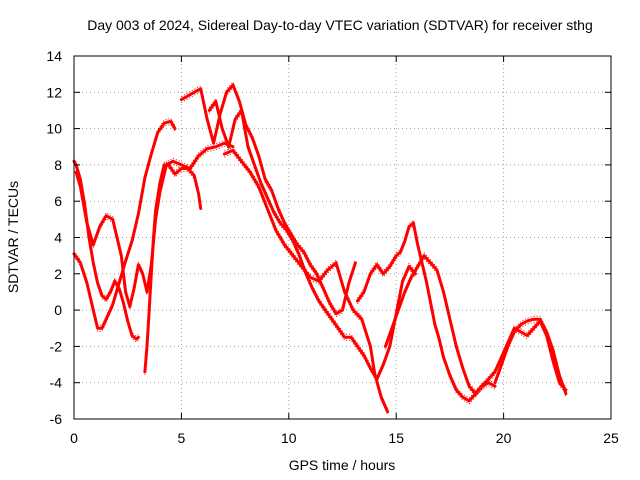 The height and width of the screenshot is (480, 640). What do you see at coordinates (173, 271) in the screenshot?
I see `series-trace-d-markers-lower` at bounding box center [173, 271].